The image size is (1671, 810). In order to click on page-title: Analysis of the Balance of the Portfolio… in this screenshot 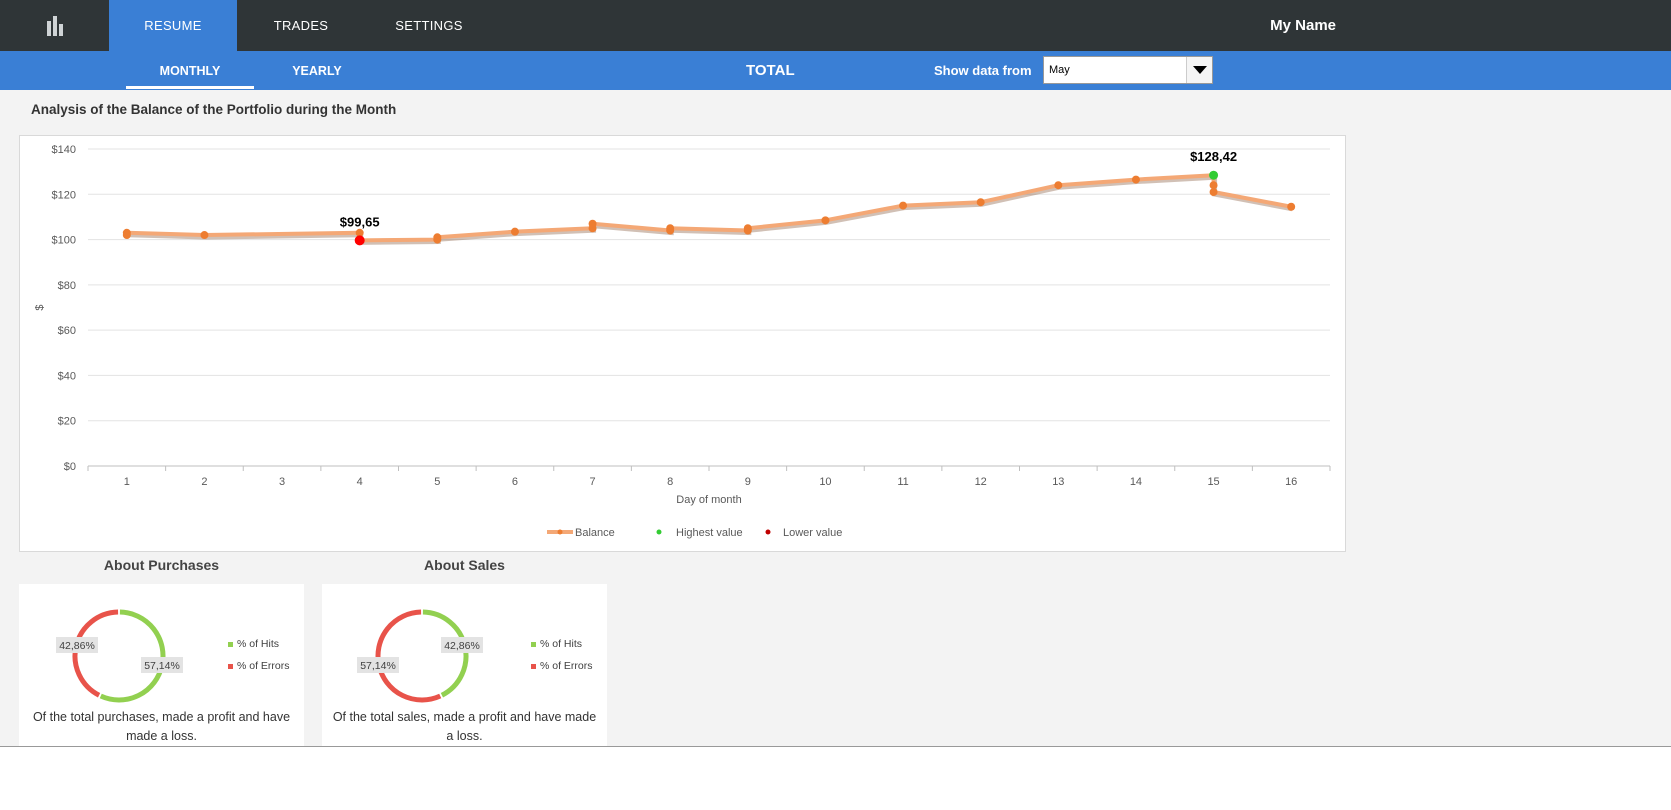, I will do `click(214, 109)`.